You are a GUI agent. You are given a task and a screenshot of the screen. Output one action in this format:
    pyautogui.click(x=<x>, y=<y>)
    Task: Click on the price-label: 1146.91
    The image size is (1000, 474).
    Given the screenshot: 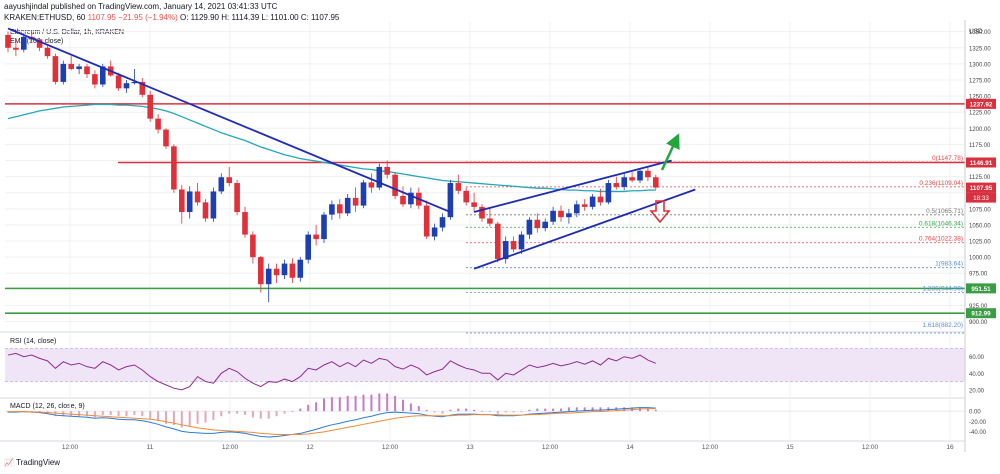 What is the action you would take?
    pyautogui.click(x=981, y=163)
    